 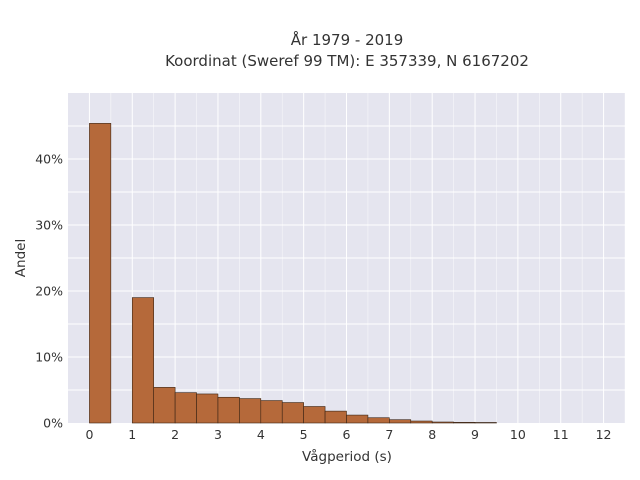 I want to click on x-tick-label: 4, so click(x=261, y=434).